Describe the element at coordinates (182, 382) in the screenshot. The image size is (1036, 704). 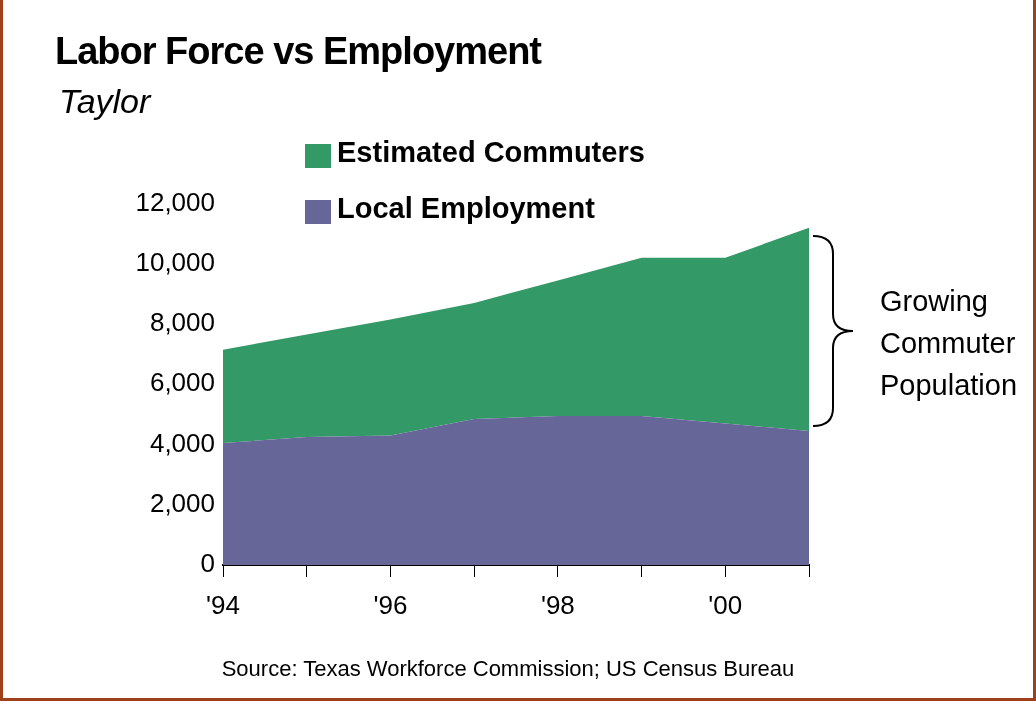
I see `y-tick-label: 6,000` at that location.